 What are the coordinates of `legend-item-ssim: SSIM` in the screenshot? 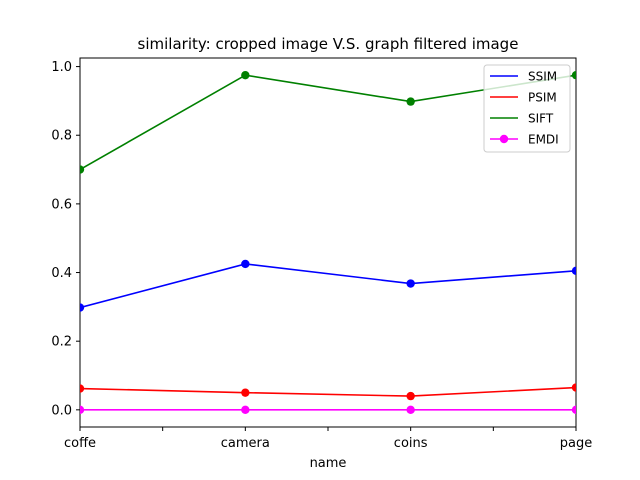 It's located at (523, 77).